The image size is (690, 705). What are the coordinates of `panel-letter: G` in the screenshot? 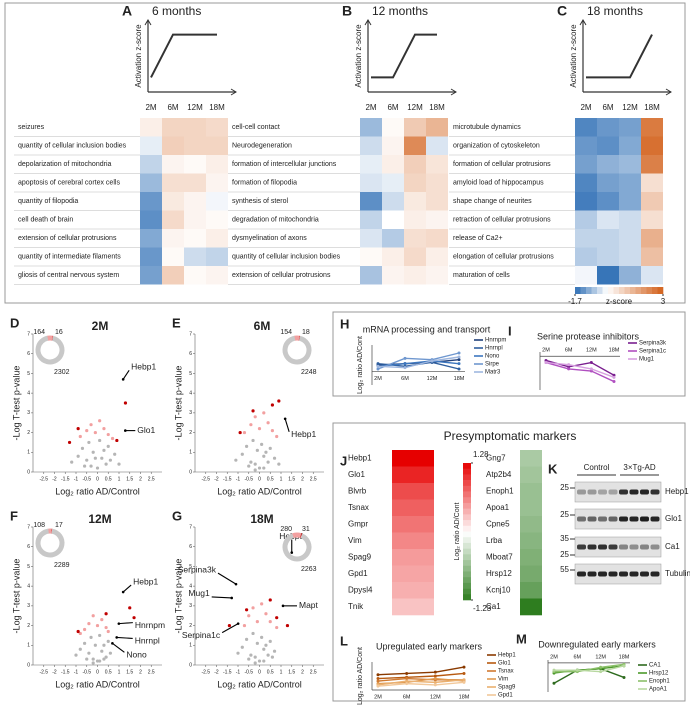 It's located at (177, 515).